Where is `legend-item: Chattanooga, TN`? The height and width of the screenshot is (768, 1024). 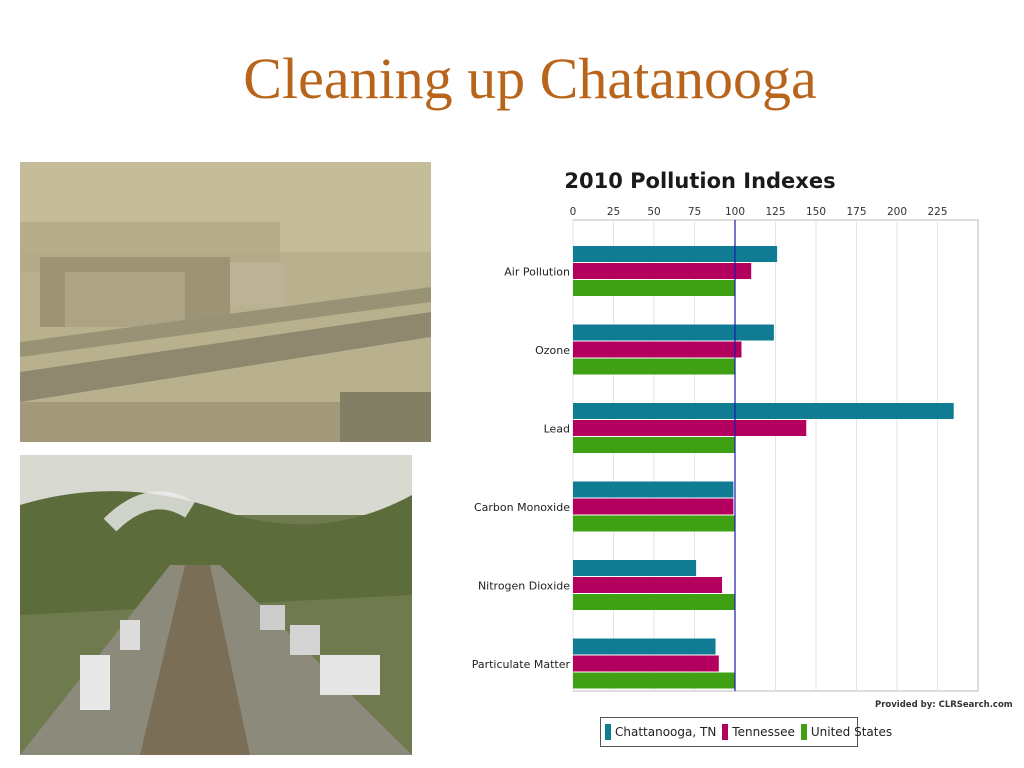
legend-item: Chattanooga, TN is located at coordinates (660, 732).